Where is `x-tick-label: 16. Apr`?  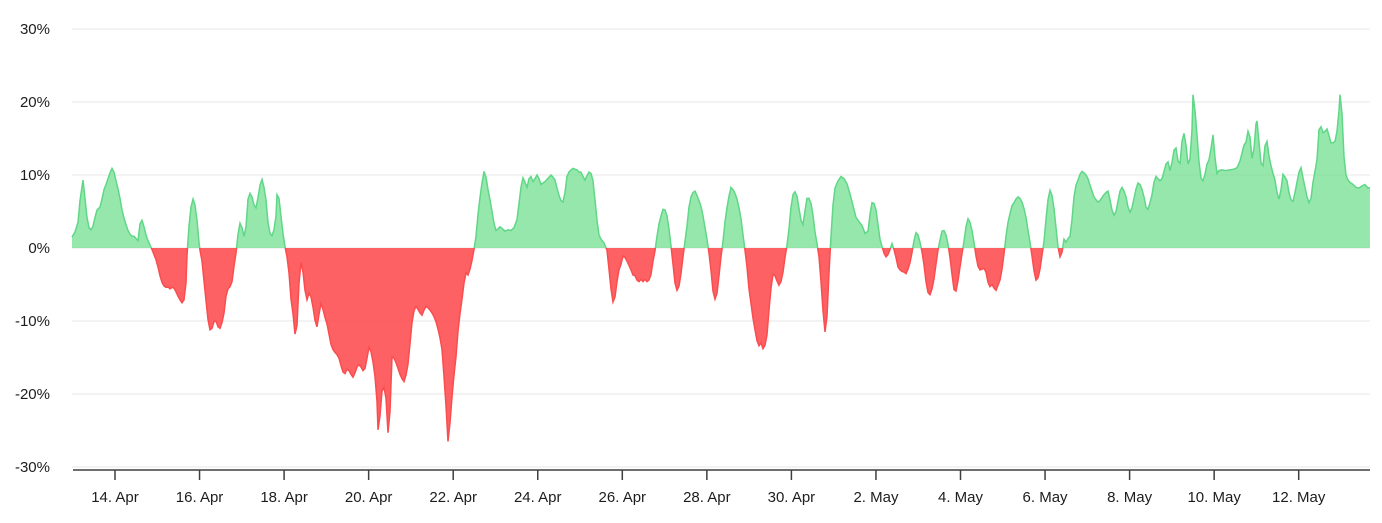 x-tick-label: 16. Apr is located at coordinates (200, 497).